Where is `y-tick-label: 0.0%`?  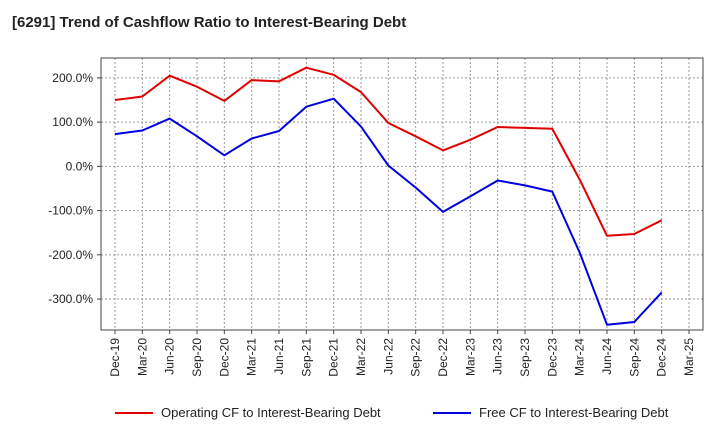
y-tick-label: 0.0% is located at coordinates (80, 166).